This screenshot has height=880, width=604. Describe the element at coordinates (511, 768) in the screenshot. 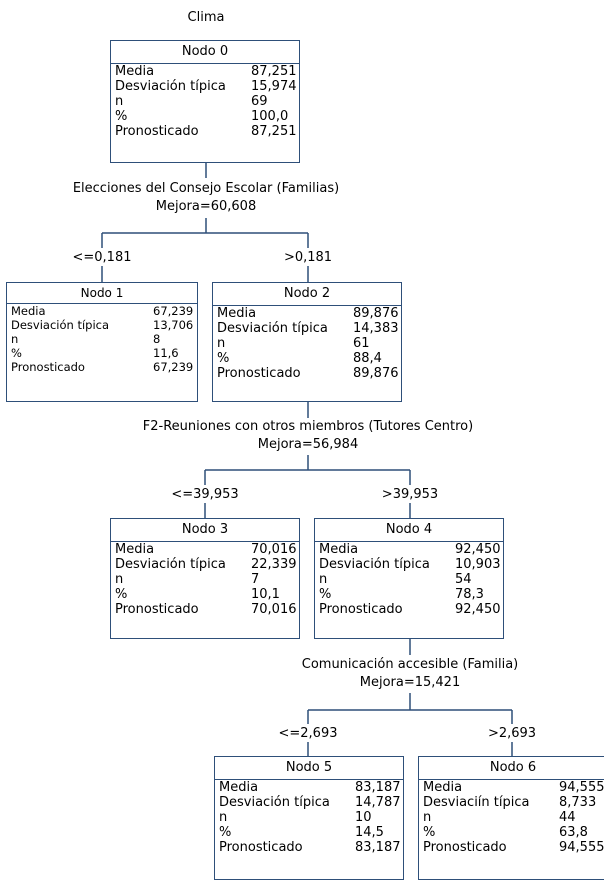

I see `node-title: Nodo 6` at that location.